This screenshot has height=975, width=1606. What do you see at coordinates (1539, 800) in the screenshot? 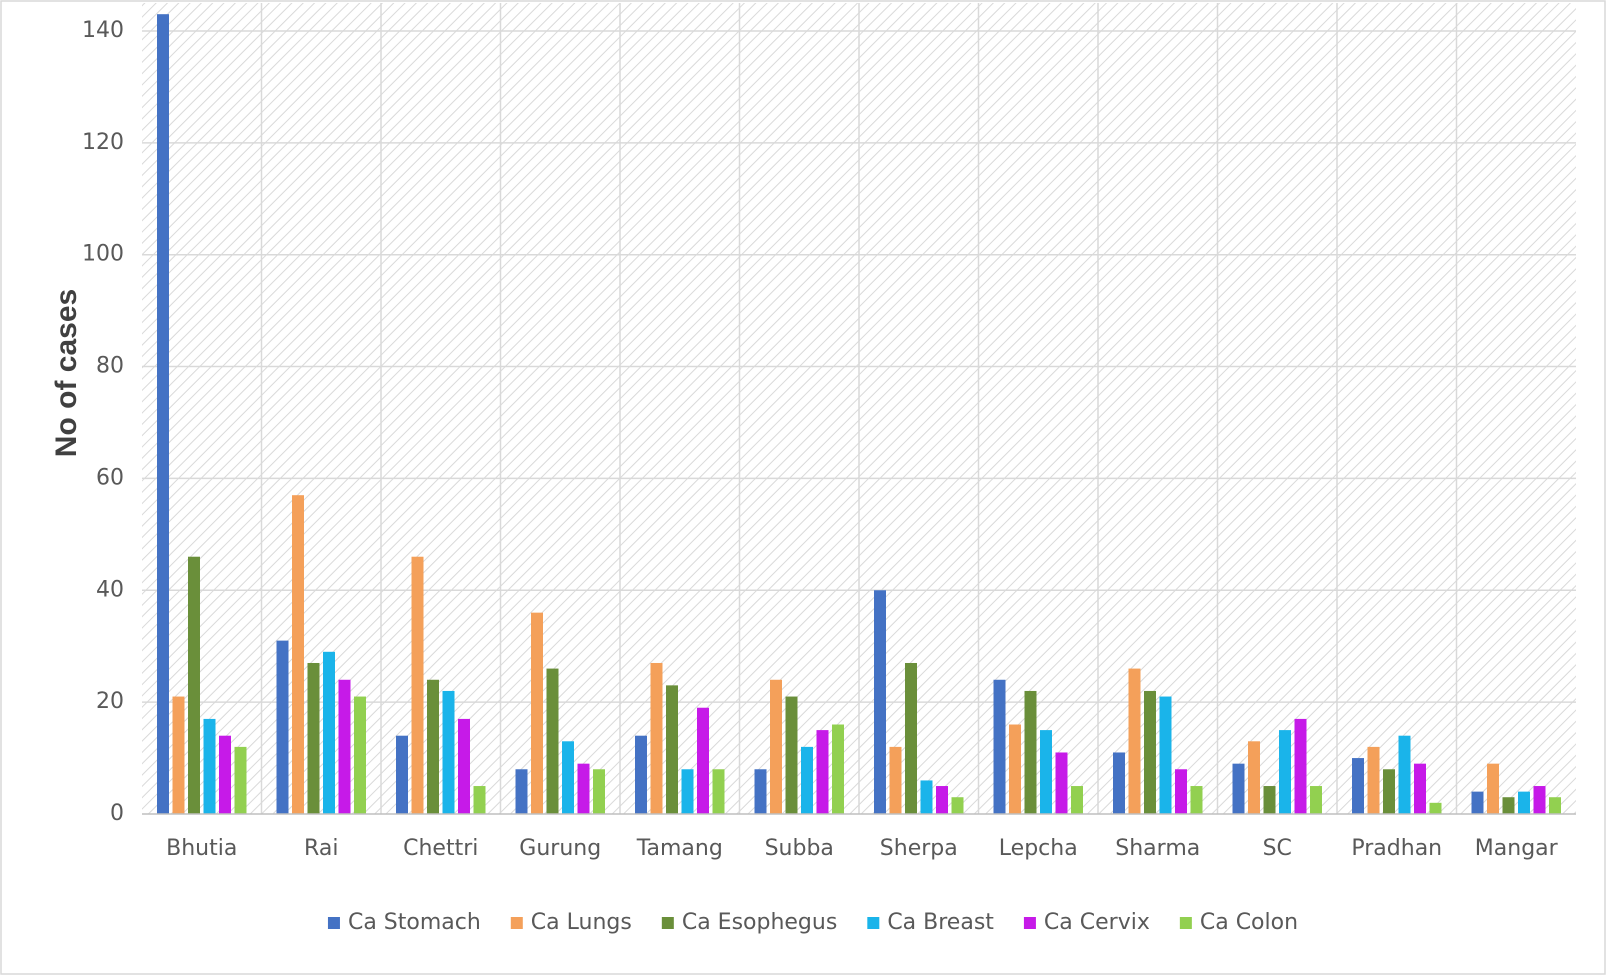
I see `bar-ca-cervix-mangar` at bounding box center [1539, 800].